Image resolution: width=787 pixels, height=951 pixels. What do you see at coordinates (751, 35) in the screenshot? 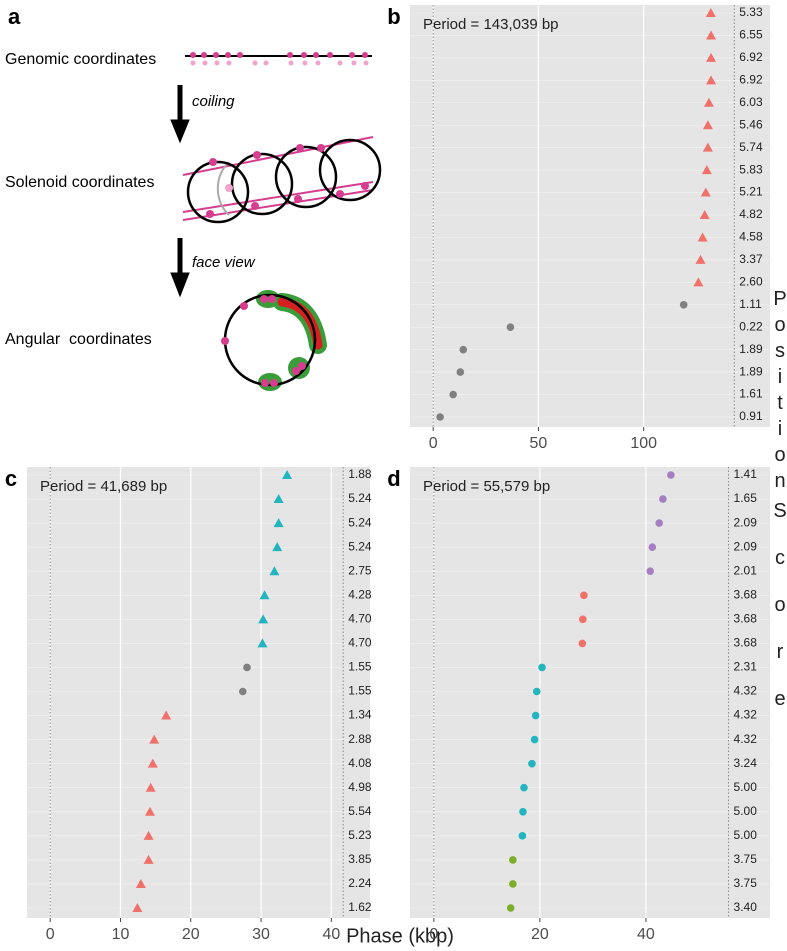
I see `score-label: 6.55` at bounding box center [751, 35].